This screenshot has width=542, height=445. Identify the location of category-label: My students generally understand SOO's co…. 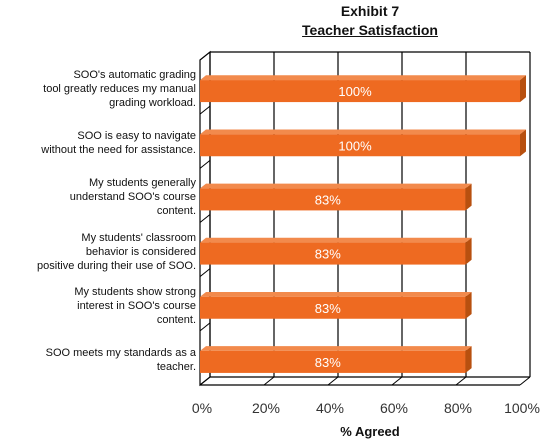
(98, 197).